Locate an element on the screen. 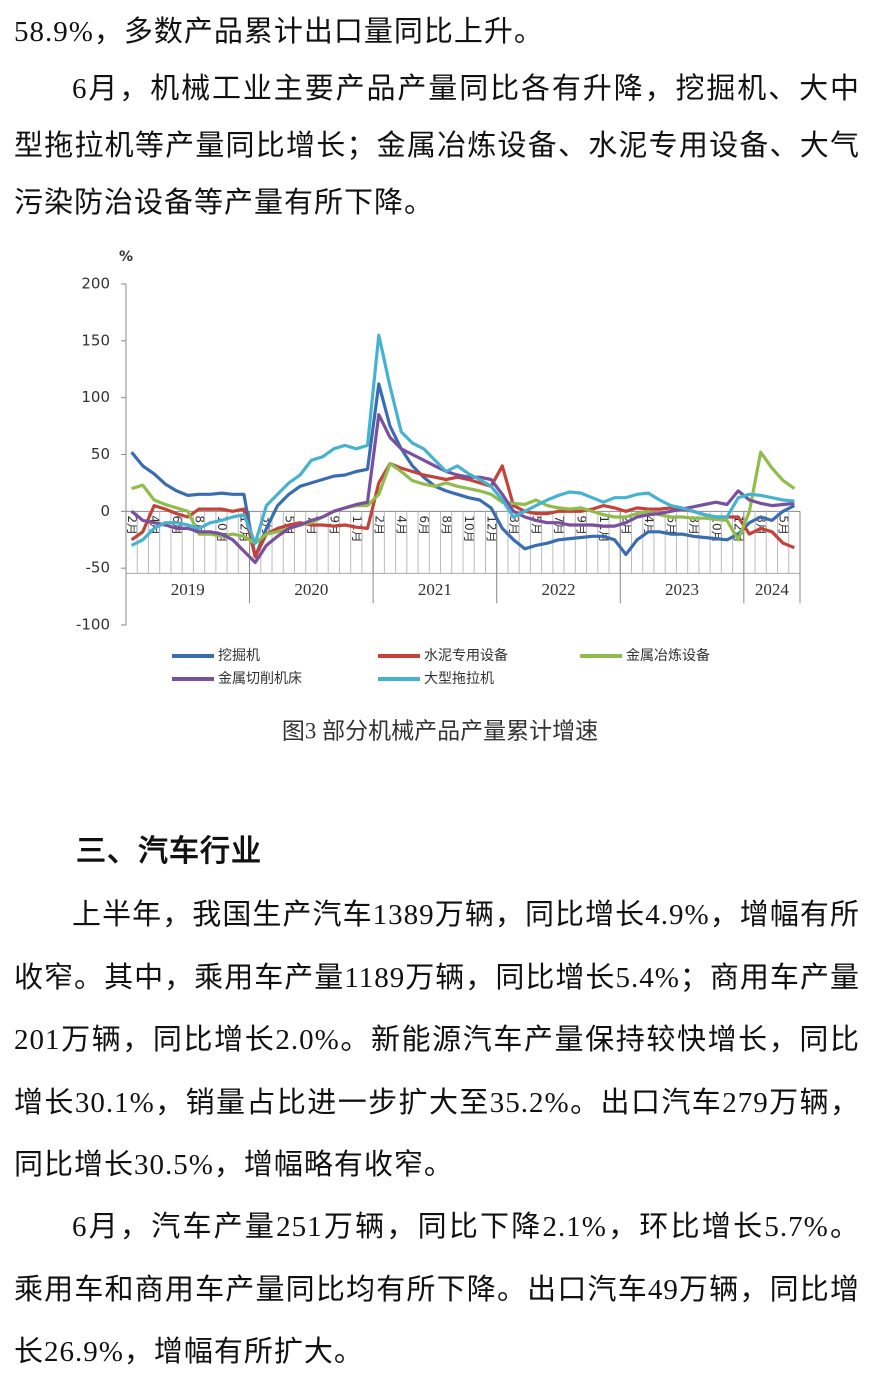 The height and width of the screenshot is (1384, 887). group-label: 2021 is located at coordinates (435, 589).